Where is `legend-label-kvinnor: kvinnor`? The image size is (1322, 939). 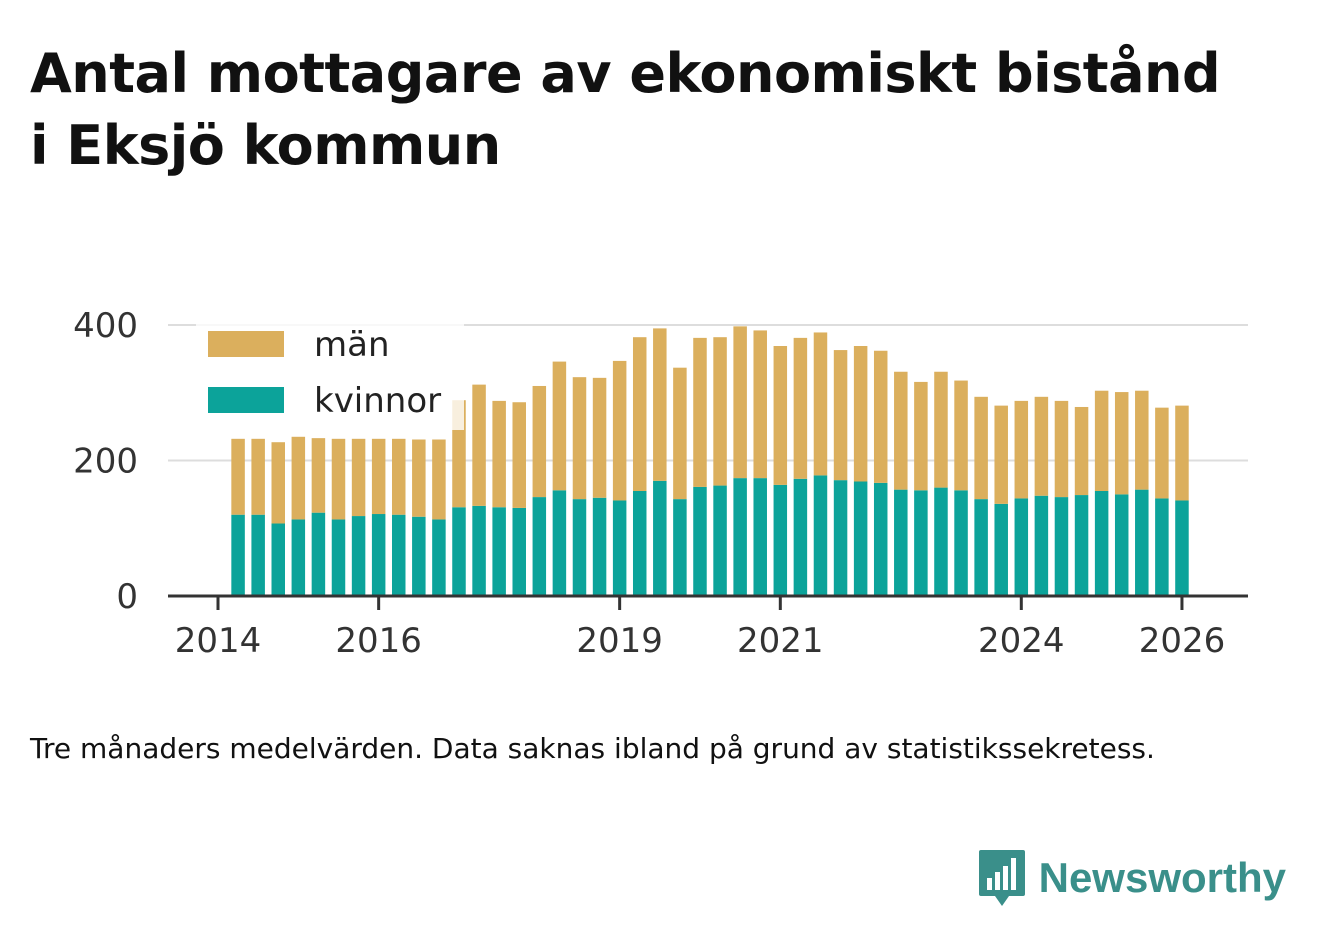
legend-label-kvinnor: kvinnor is located at coordinates (377, 401).